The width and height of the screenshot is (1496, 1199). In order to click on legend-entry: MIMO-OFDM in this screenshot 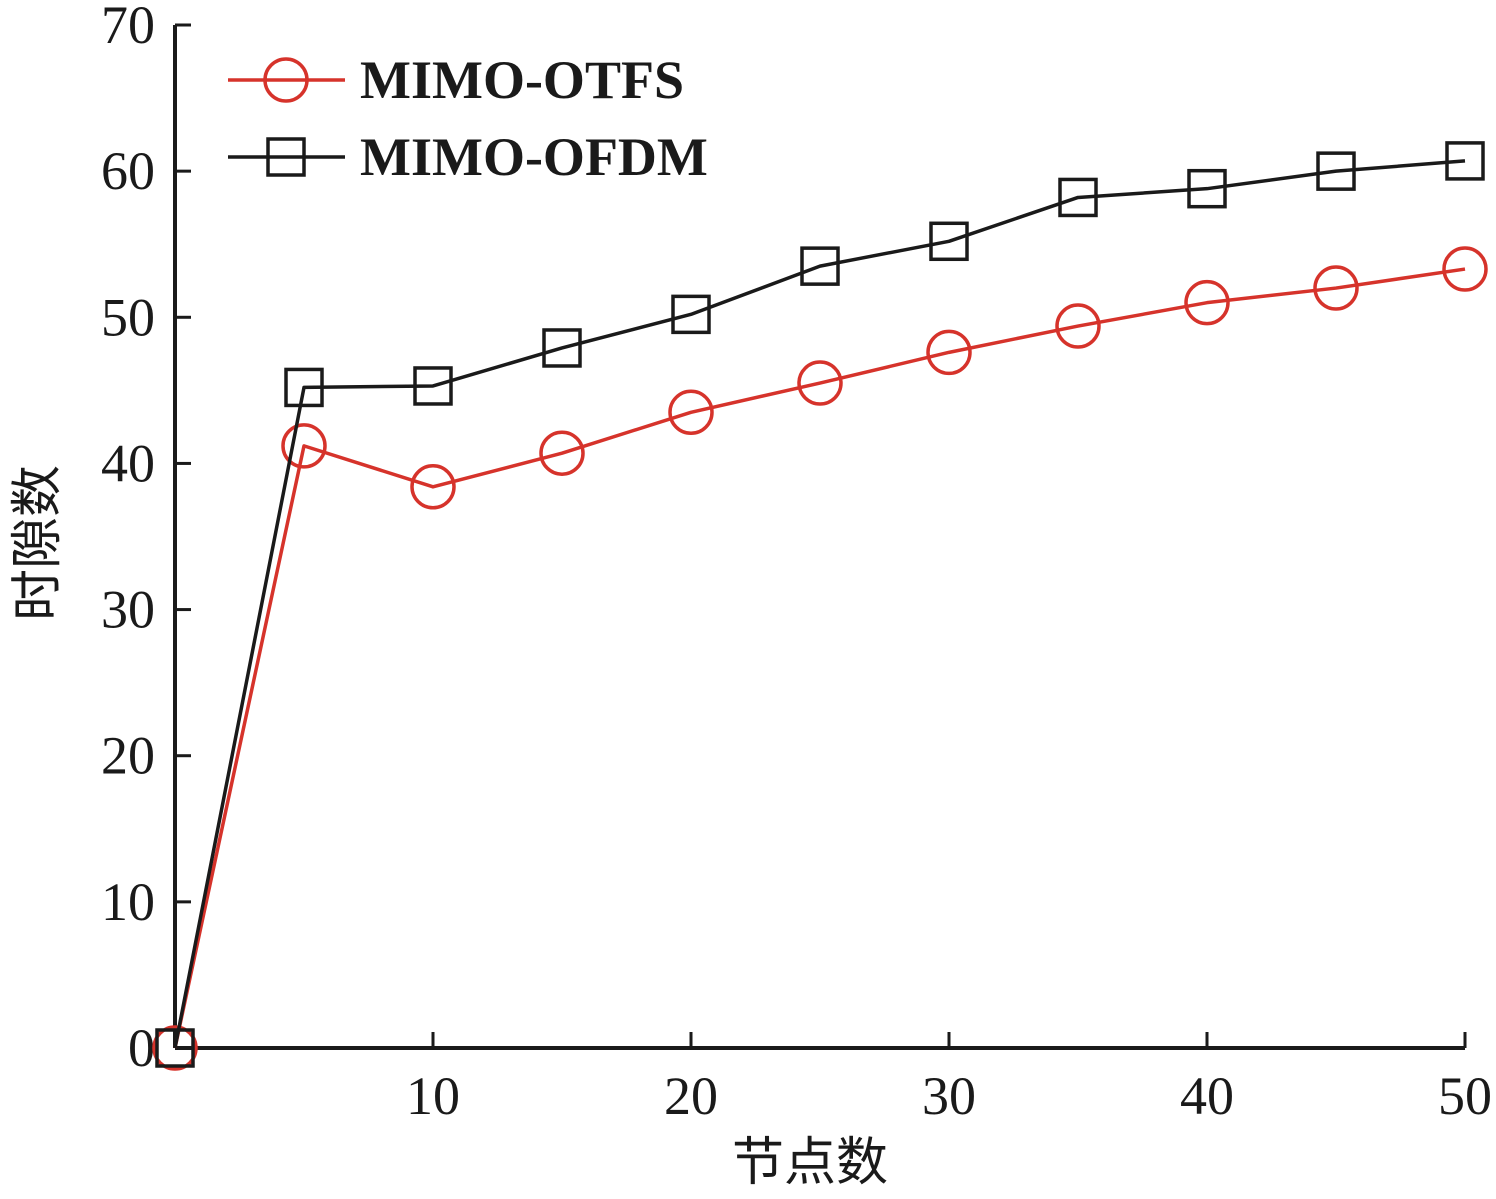, I will do `click(468, 157)`.